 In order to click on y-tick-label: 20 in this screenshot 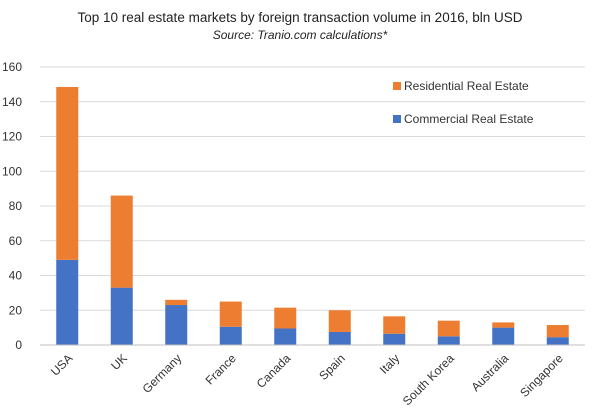, I will do `click(16, 310)`.